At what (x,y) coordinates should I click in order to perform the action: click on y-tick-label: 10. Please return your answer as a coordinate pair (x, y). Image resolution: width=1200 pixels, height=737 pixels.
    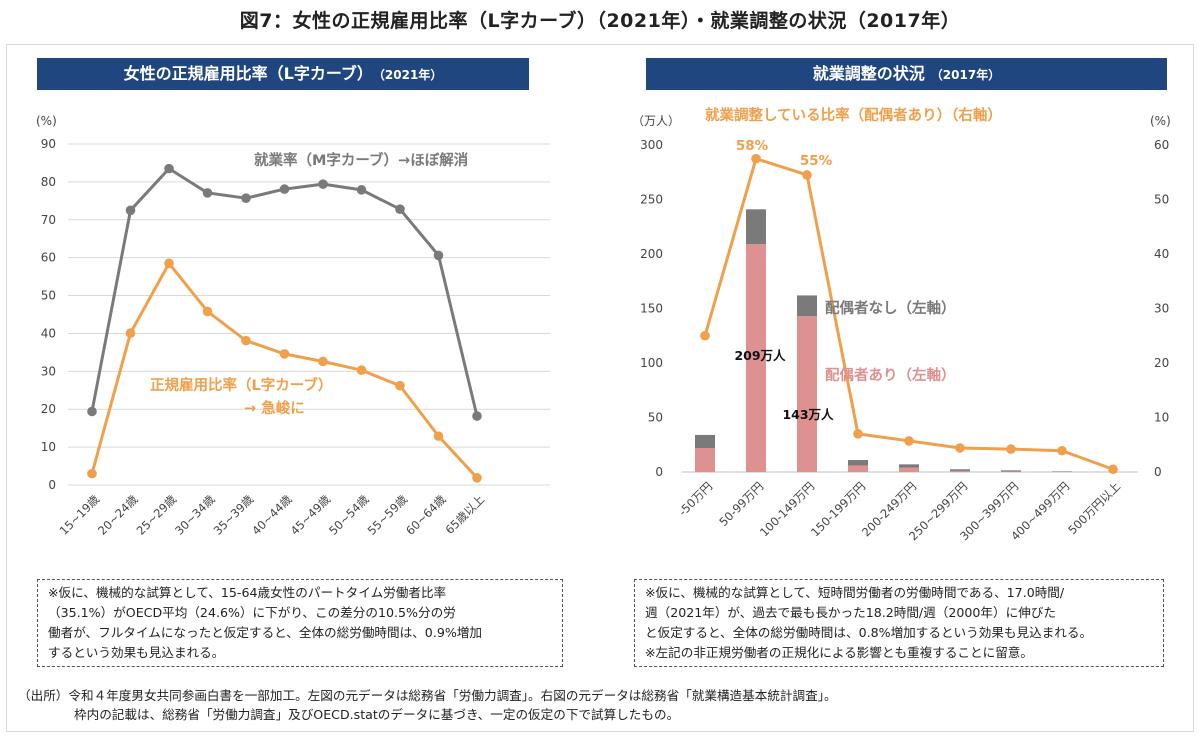
    Looking at the image, I should click on (48, 447).